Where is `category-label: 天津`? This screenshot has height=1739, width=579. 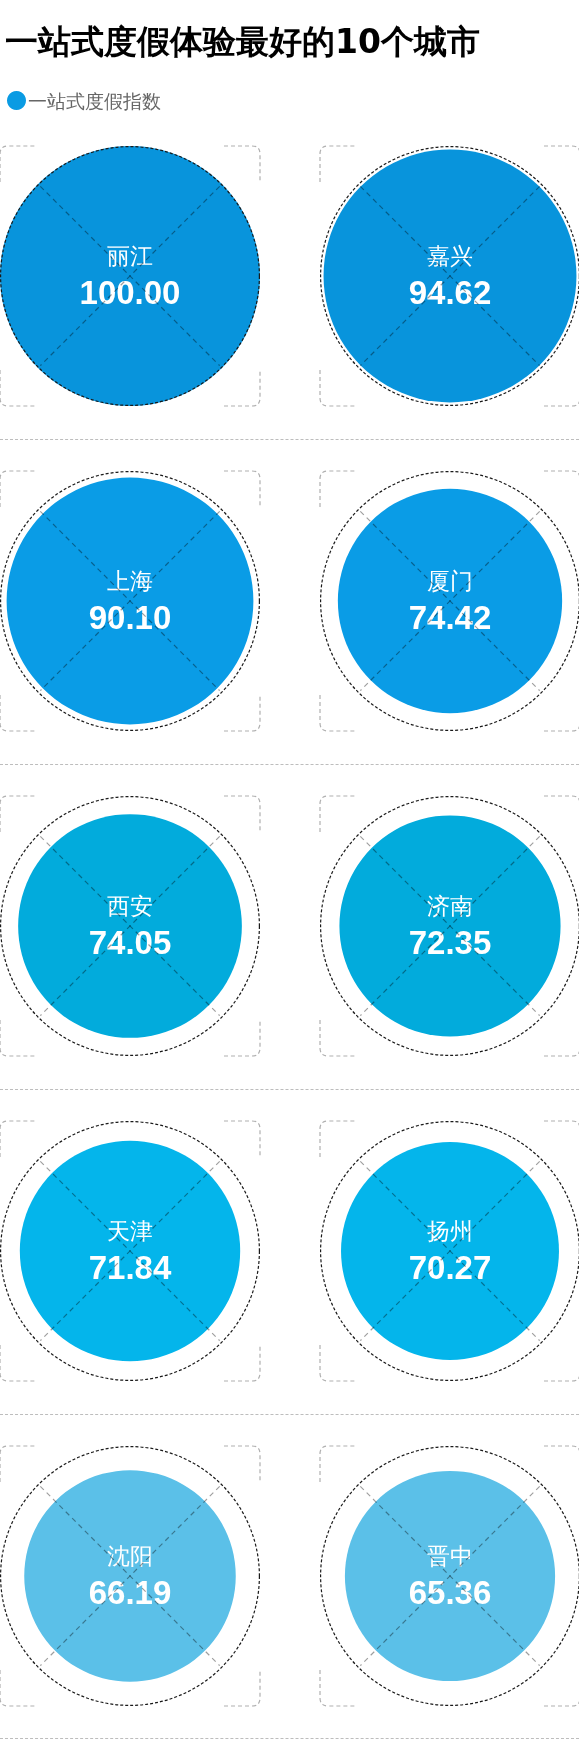
category-label: 天津 is located at coordinates (130, 1231).